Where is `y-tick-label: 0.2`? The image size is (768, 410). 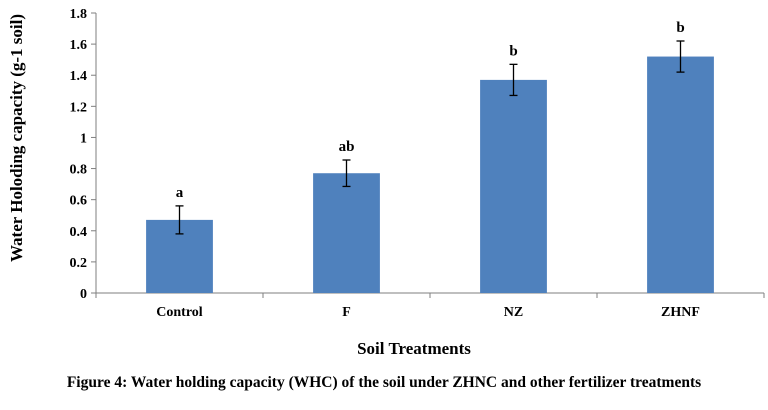 y-tick-label: 0.2 is located at coordinates (79, 263).